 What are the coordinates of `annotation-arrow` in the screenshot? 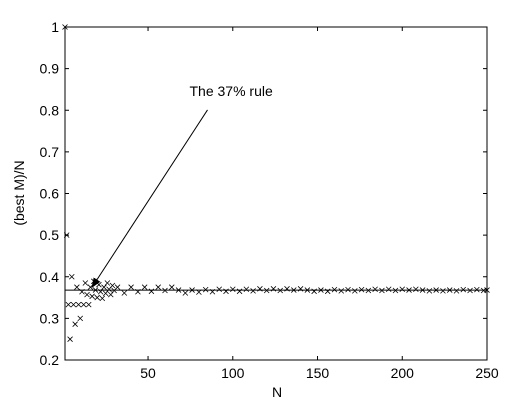 It's located at (149, 198).